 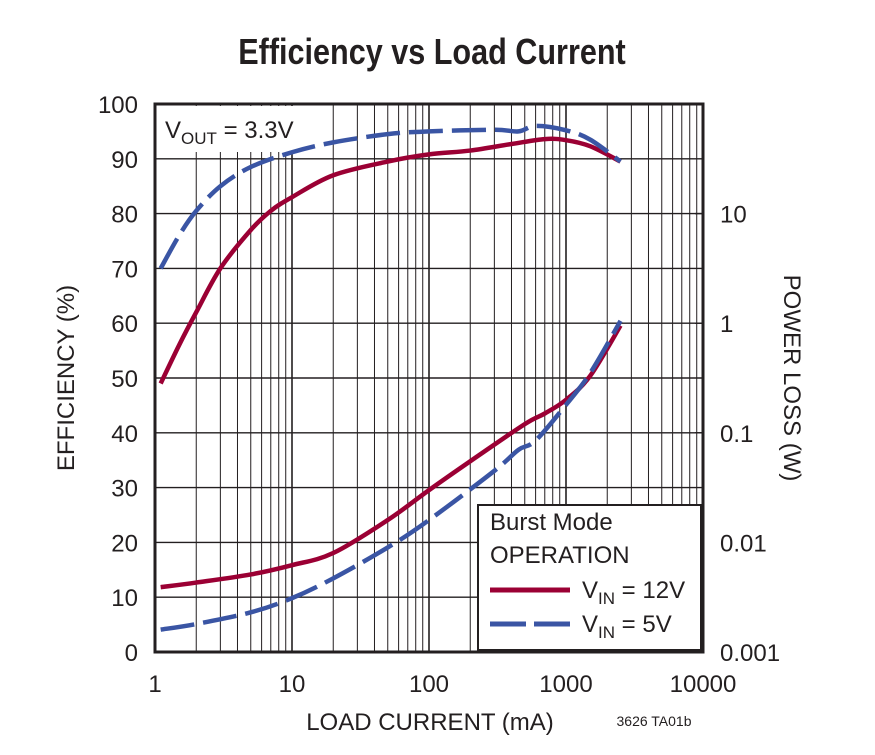 What do you see at coordinates (131, 653) in the screenshot?
I see `y-tick-label: 0` at bounding box center [131, 653].